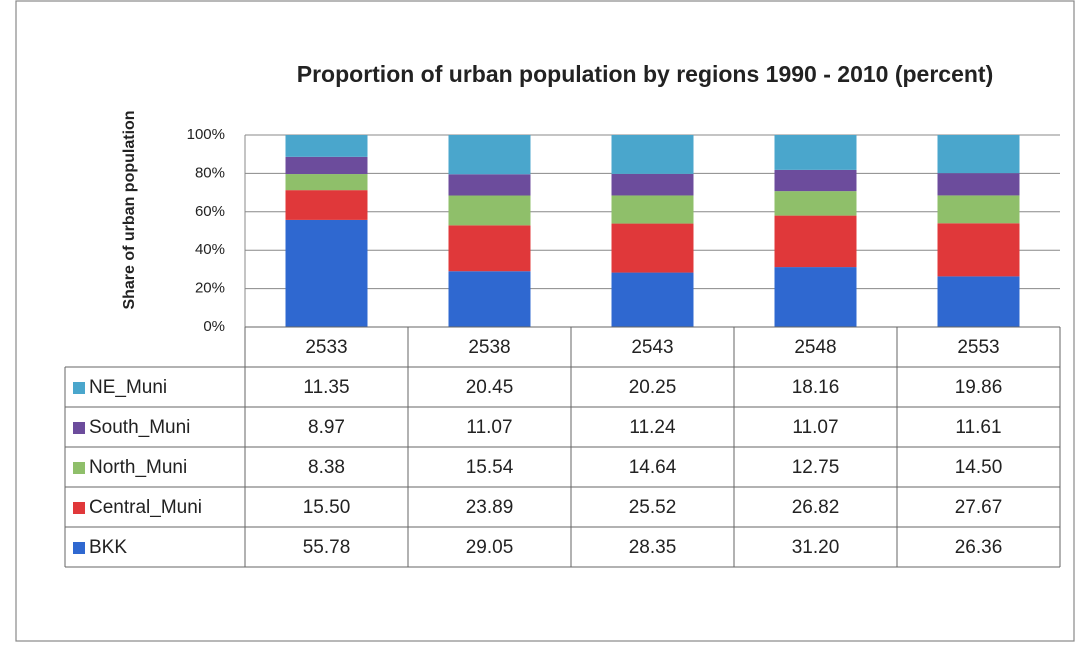 This screenshot has width=1084, height=649. What do you see at coordinates (653, 547) in the screenshot?
I see `data-label: 28.35` at bounding box center [653, 547].